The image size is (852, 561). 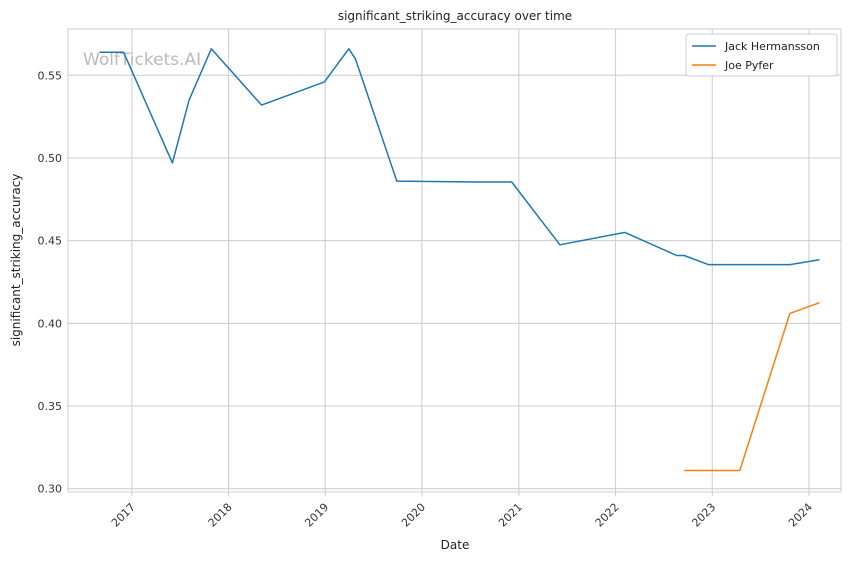 I want to click on y-axis-title: significant_striking_accuracy, so click(x=16, y=260).